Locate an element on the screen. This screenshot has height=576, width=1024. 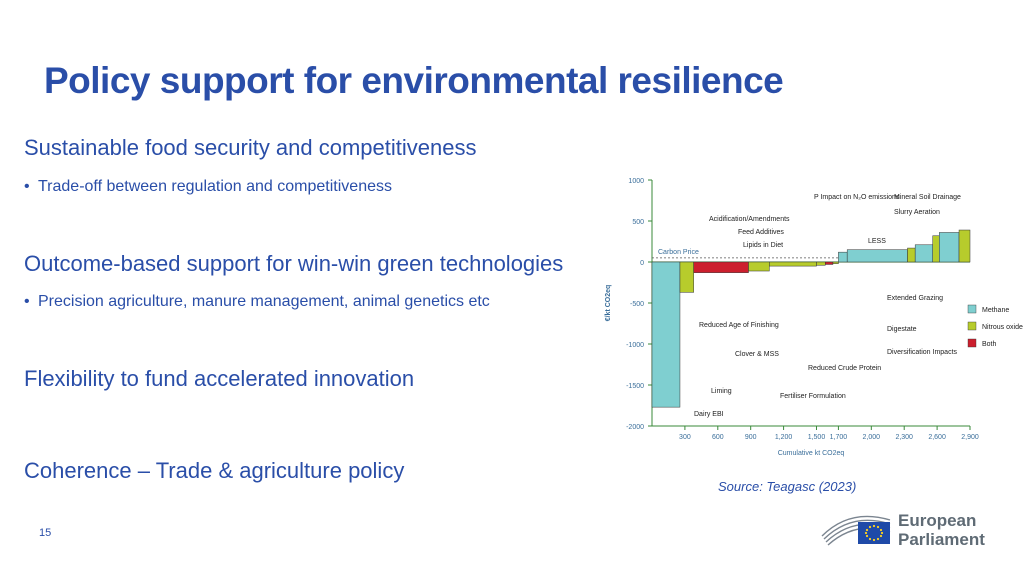
x-tick-label: 1,500 is located at coordinates (817, 437).